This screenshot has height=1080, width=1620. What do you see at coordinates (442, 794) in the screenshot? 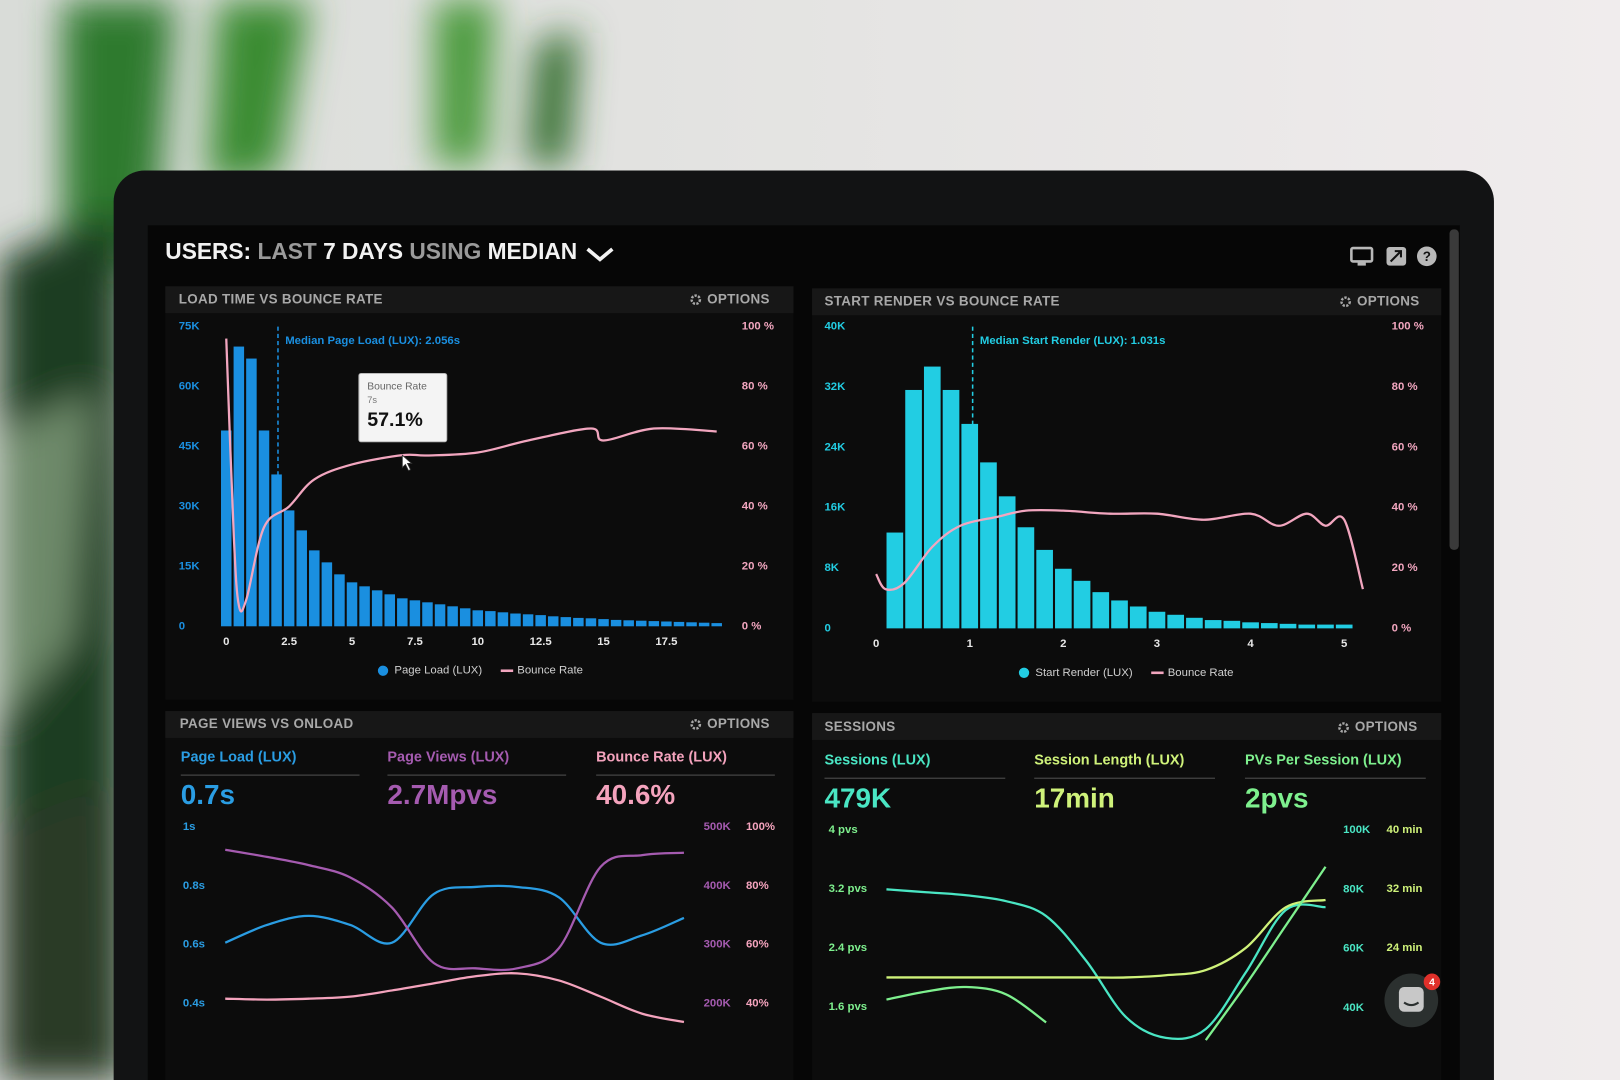
I see `metric-value: 2.7Mpvs` at bounding box center [442, 794].